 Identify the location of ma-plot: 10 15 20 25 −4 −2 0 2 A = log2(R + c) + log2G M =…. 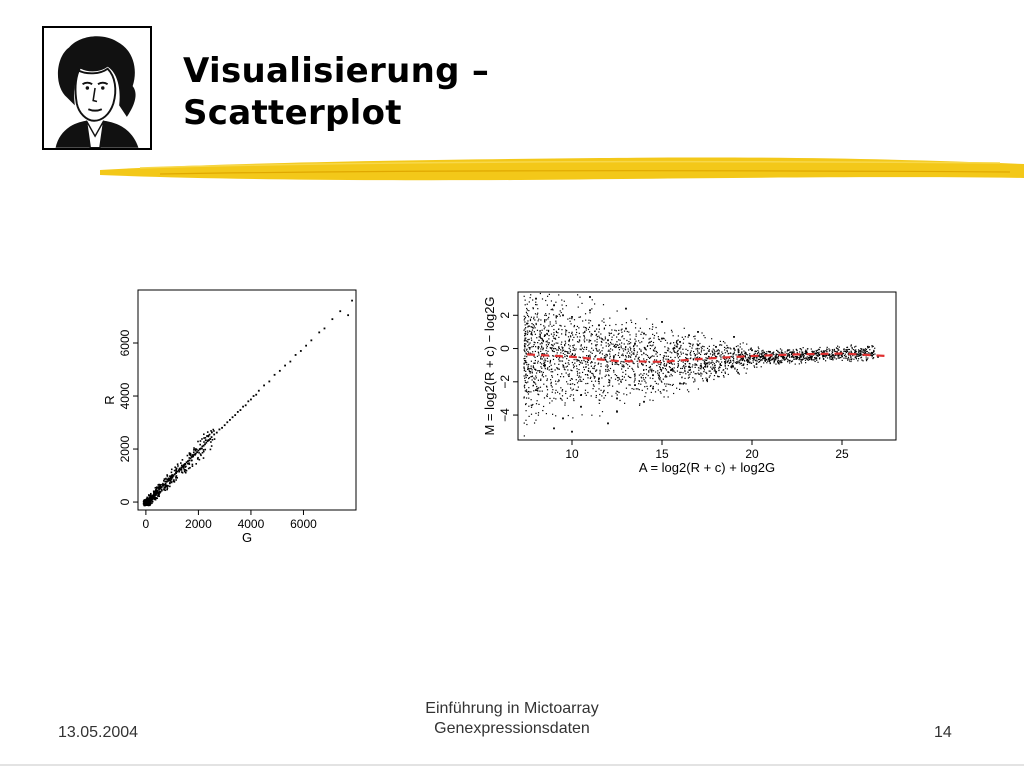
(685, 387).